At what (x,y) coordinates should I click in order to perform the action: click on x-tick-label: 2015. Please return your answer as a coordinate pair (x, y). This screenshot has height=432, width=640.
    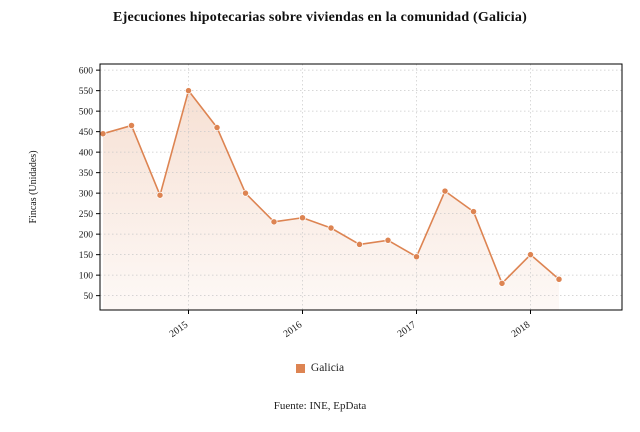
    Looking at the image, I should click on (179, 329).